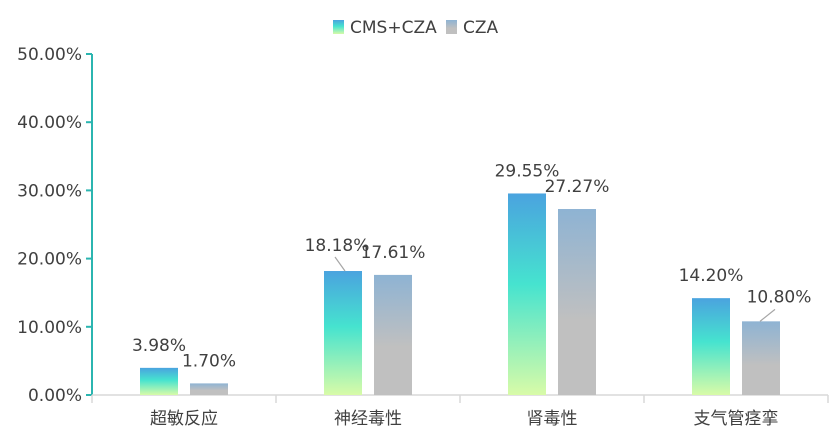 The height and width of the screenshot is (443, 831). Describe the element at coordinates (451, 27) in the screenshot. I see `legend-swatch-cza` at that location.